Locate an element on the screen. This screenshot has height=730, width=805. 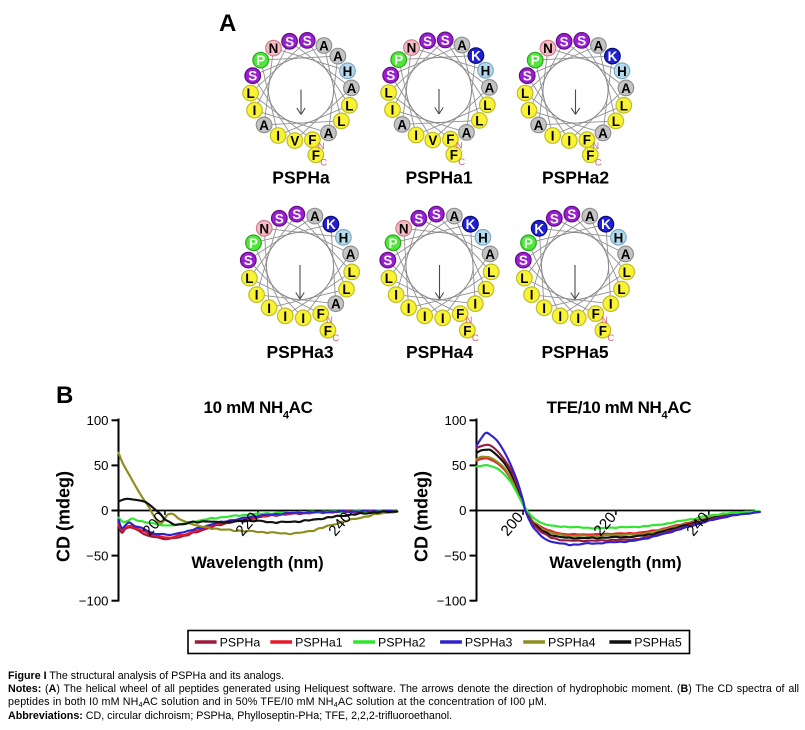
svg-text: −100 is located at coordinates (452, 600).